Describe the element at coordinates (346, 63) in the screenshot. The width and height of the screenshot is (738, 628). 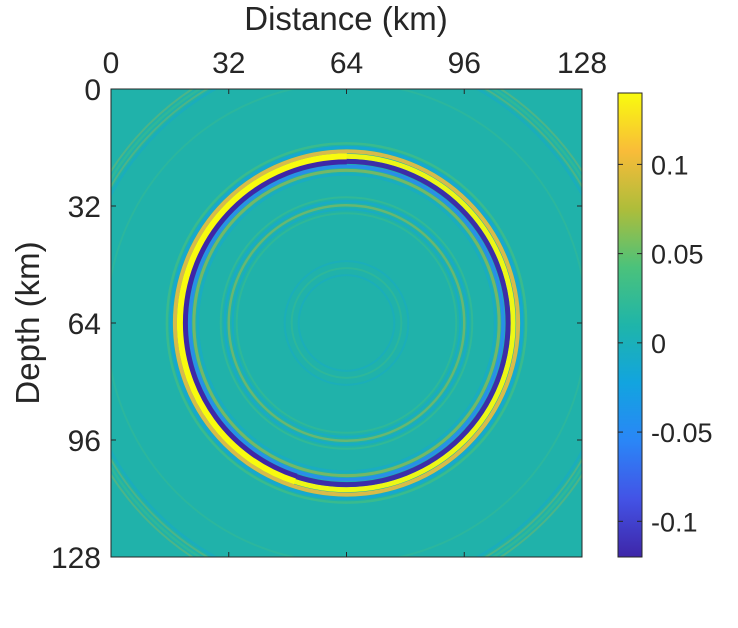
I see `x-tick-label: 64` at that location.